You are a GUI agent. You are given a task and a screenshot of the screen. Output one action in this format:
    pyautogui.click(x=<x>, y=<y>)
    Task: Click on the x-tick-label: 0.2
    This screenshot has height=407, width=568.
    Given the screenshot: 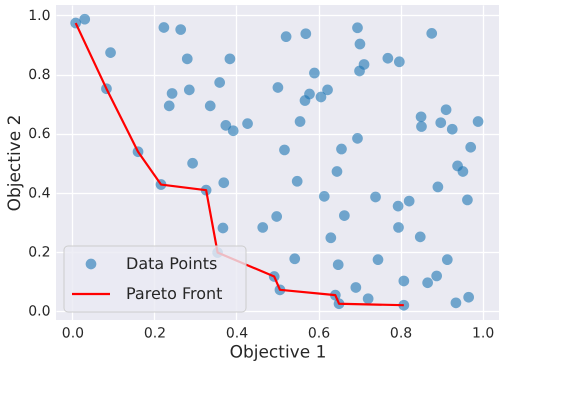 What is the action you would take?
    pyautogui.click(x=155, y=334)
    